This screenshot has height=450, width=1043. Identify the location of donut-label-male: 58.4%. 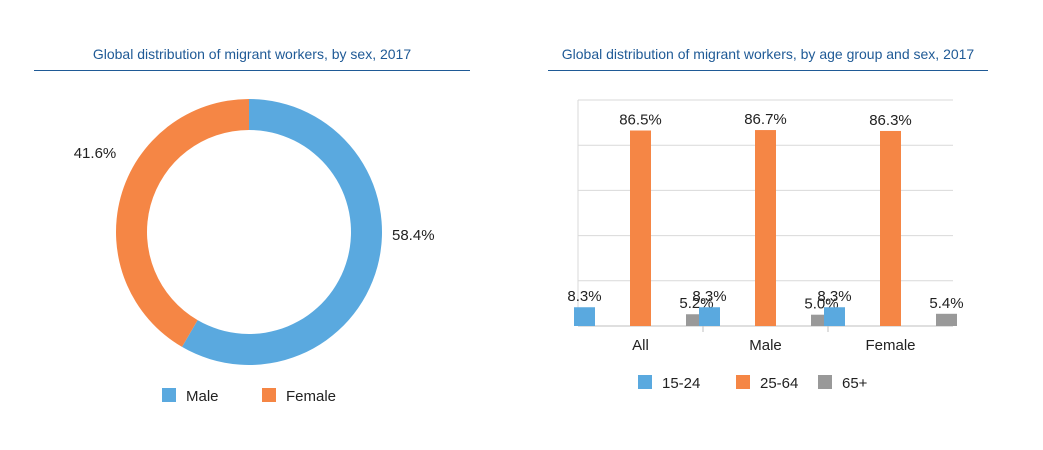
(413, 235).